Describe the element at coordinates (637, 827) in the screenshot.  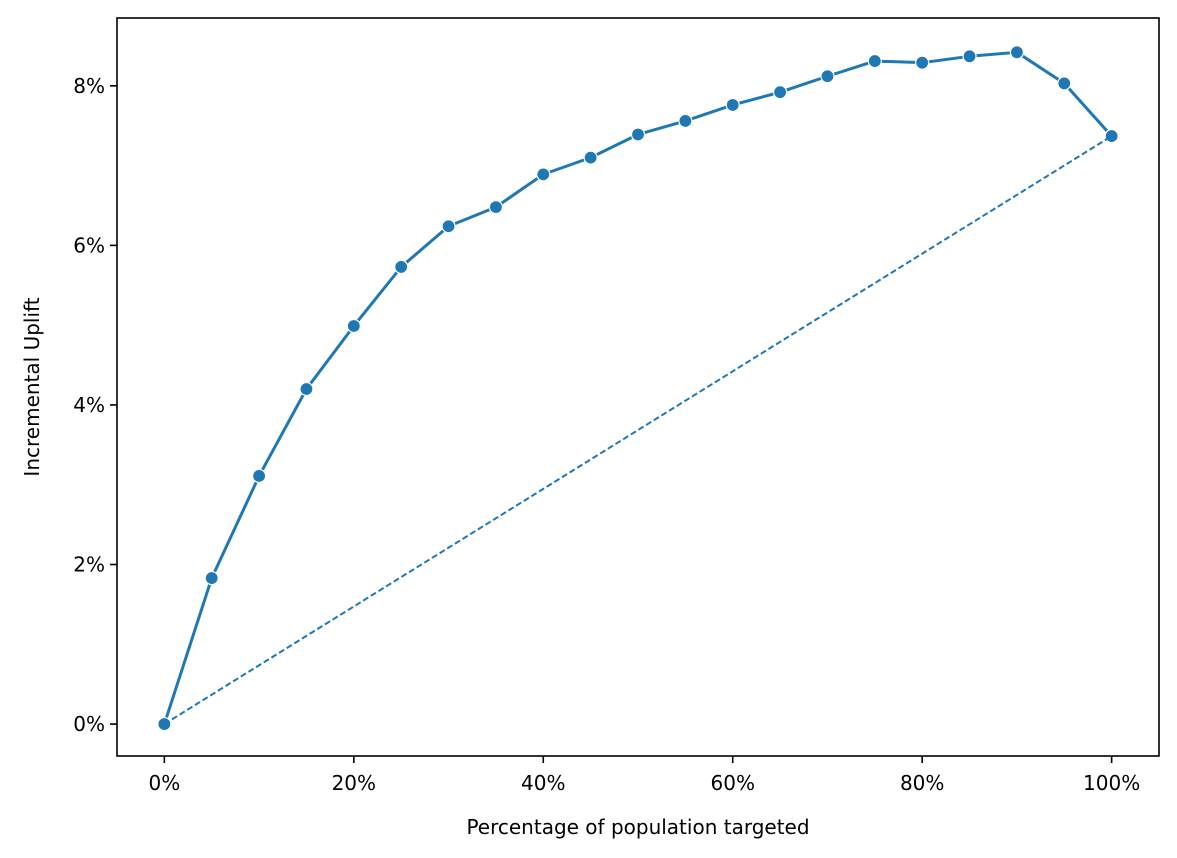
I see `x-axis-label: Percentage of population targeted` at that location.